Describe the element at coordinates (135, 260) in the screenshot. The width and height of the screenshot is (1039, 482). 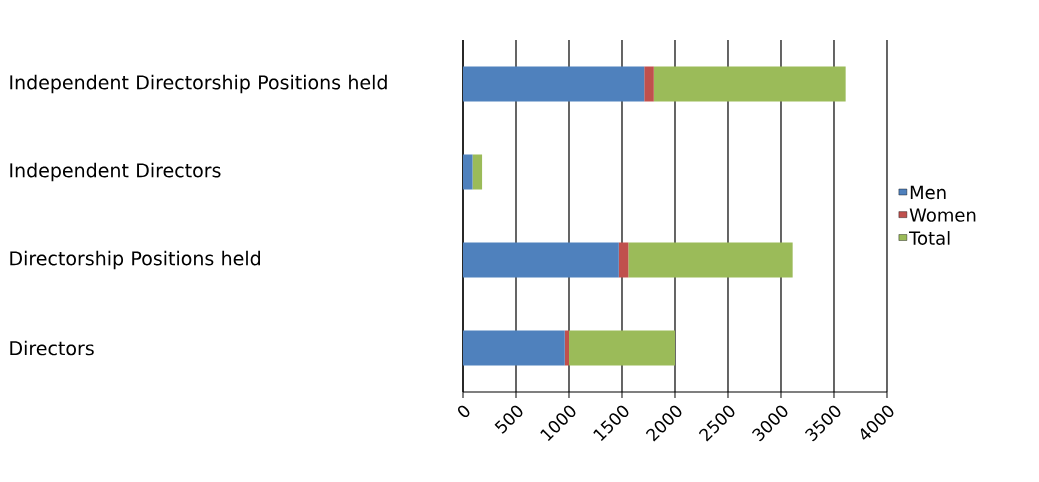
I see `y-tick-label: Directorship Positions held` at that location.